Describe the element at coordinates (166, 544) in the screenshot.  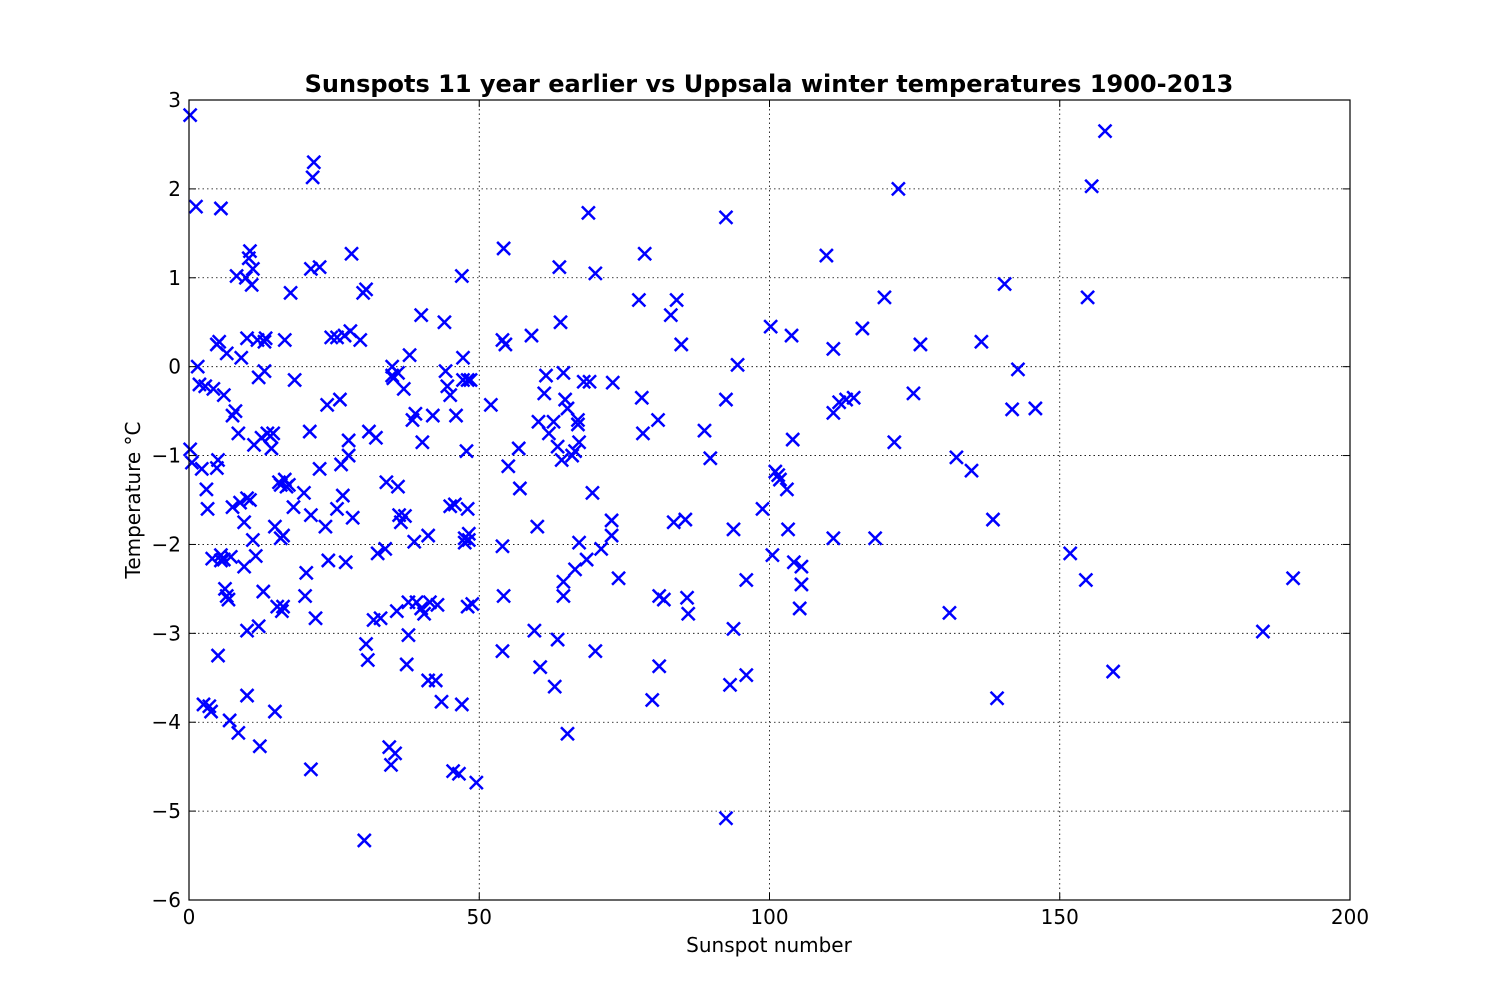
I see `y-tick-label: −2` at that location.